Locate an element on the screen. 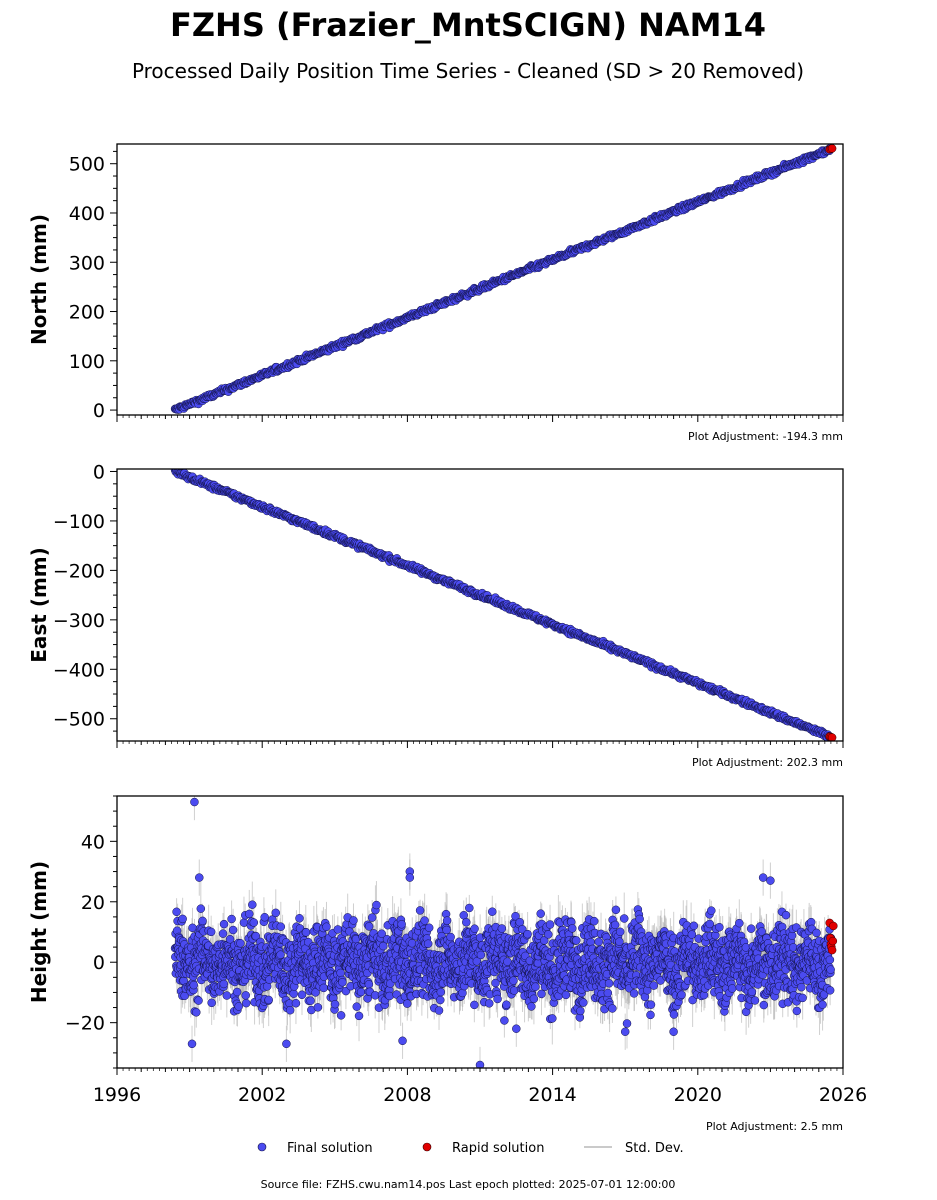 The height and width of the screenshot is (1200, 937). north-y-tick-label: 300 is located at coordinates (87, 263).